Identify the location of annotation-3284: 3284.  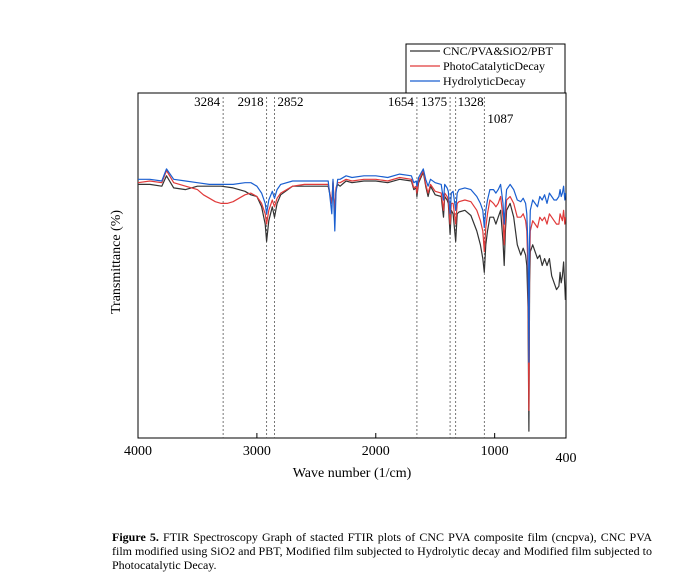
(207, 101).